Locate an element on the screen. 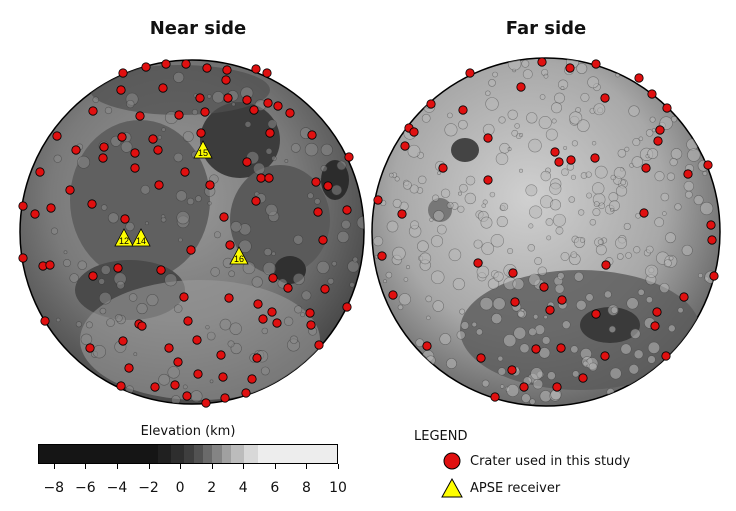 This screenshot has height=511, width=736. apse-station-12: 12 is located at coordinates (124, 237).